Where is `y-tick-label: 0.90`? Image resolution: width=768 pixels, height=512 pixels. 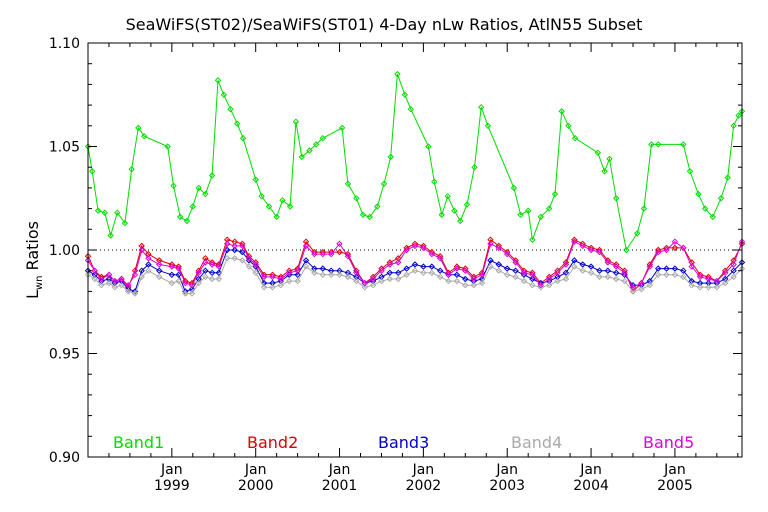 y-tick-label: 0.90 is located at coordinates (64, 458).